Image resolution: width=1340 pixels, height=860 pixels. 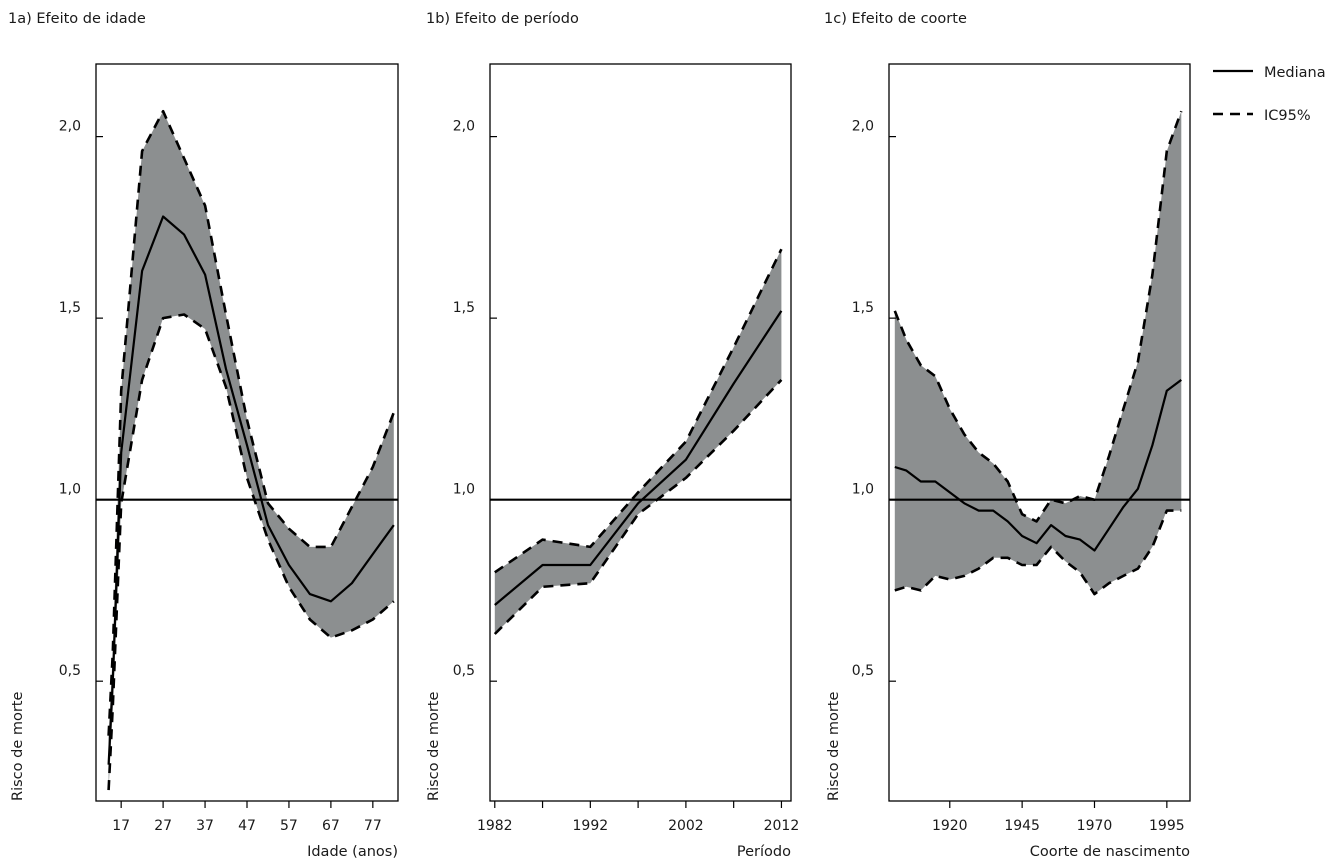 I want to click on x-tick-label: 2002, so click(x=686, y=826).